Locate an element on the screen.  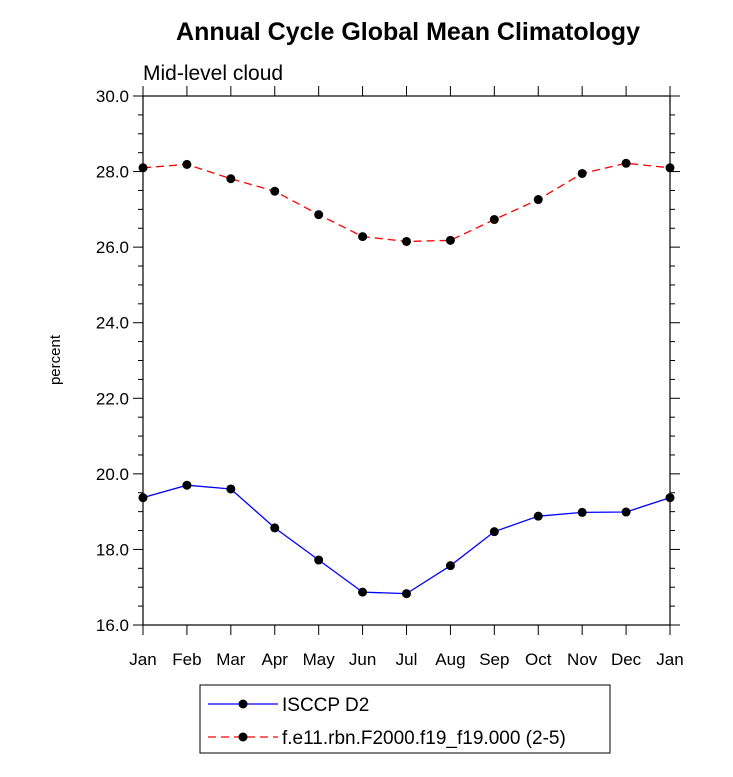
y-tick-label: 16.0 is located at coordinates (112, 625).